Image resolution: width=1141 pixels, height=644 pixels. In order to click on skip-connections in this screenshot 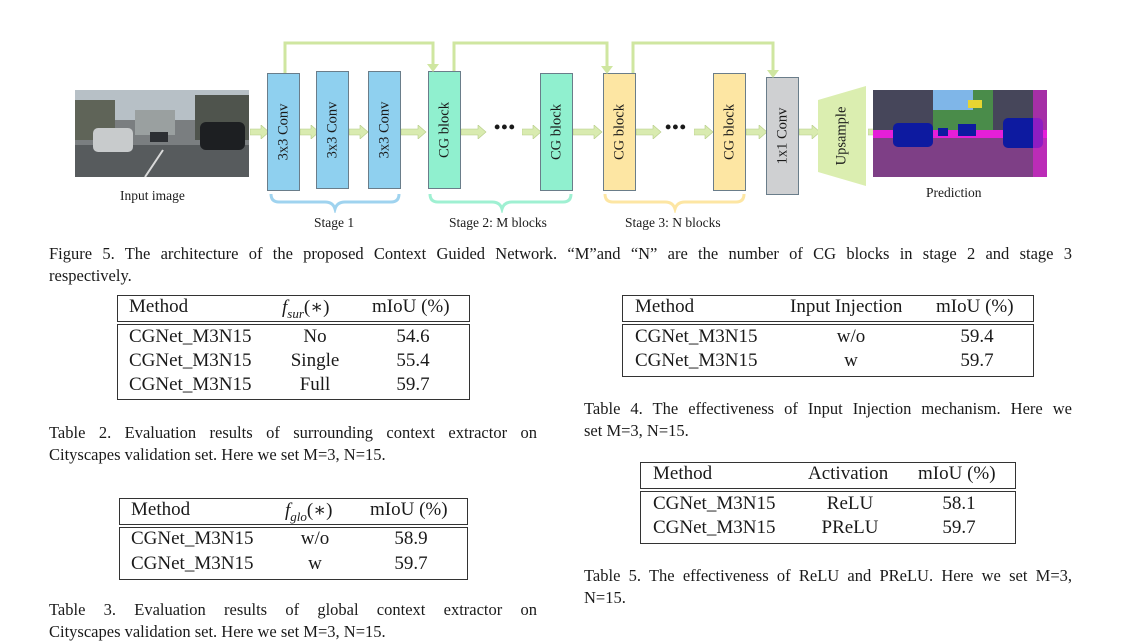, I will do `click(531, 59)`.